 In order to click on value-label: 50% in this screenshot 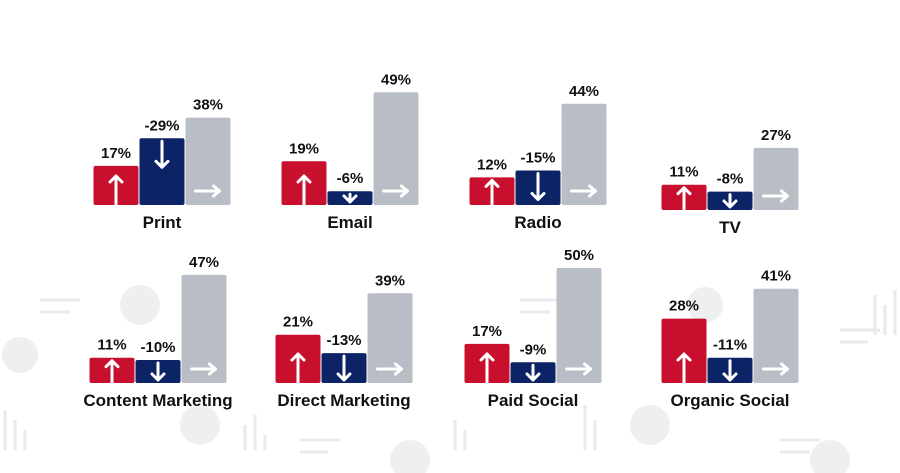, I will do `click(579, 255)`.